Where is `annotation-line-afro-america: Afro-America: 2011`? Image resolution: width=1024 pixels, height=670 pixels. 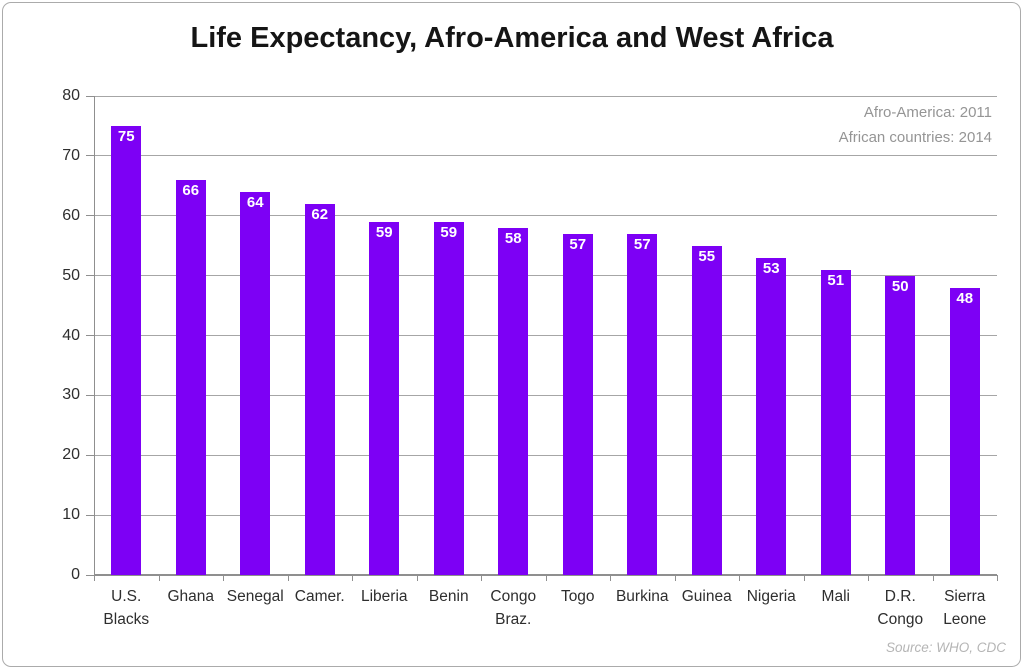 annotation-line-afro-america: Afro-America: 2011 is located at coordinates (927, 112).